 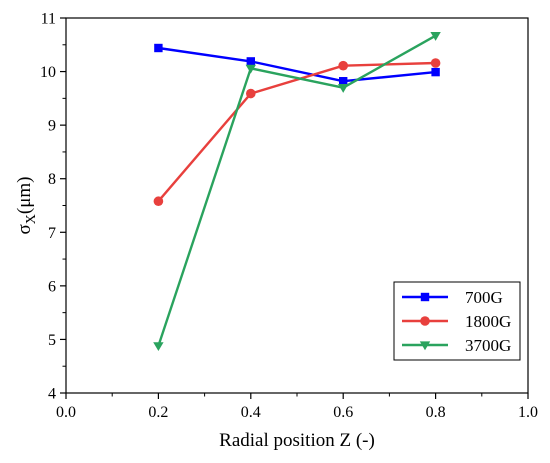 What do you see at coordinates (48, 72) in the screenshot?
I see `y-tick-label: 10` at bounding box center [48, 72].